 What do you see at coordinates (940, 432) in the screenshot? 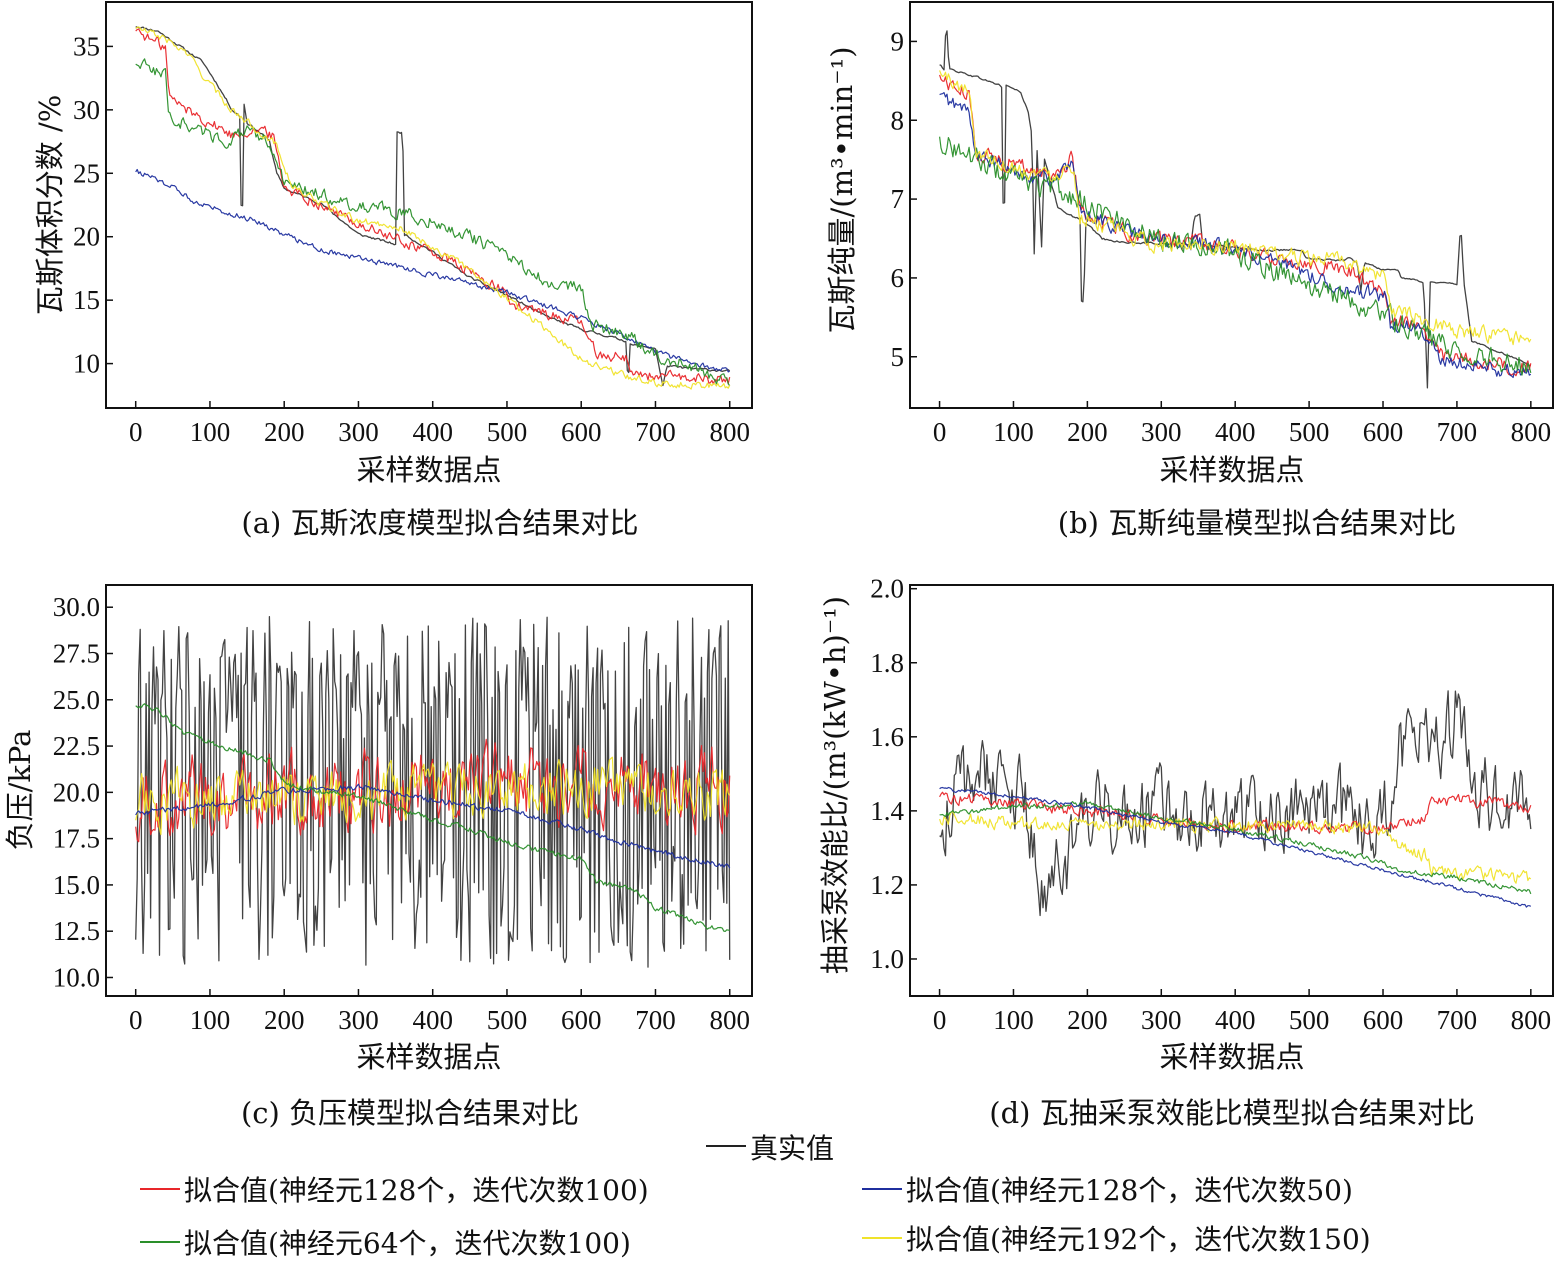
I see `panel-b-x-tick-label: 0` at bounding box center [940, 432].